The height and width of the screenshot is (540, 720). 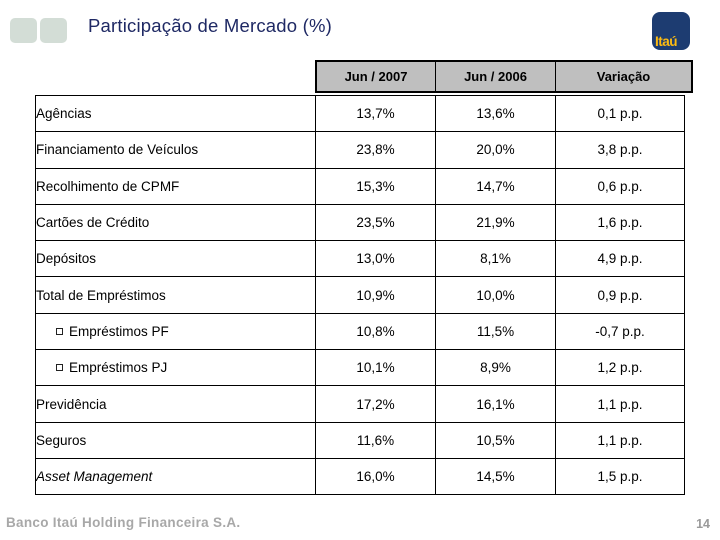 I want to click on row-label: Recolhimento de CPMF, so click(x=175, y=186).